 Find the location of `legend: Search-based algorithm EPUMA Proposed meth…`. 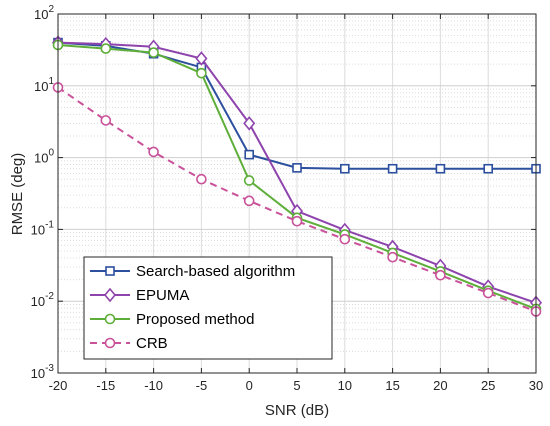

legend: Search-based algorithm EPUMA Proposed meth… is located at coordinates (208, 308).